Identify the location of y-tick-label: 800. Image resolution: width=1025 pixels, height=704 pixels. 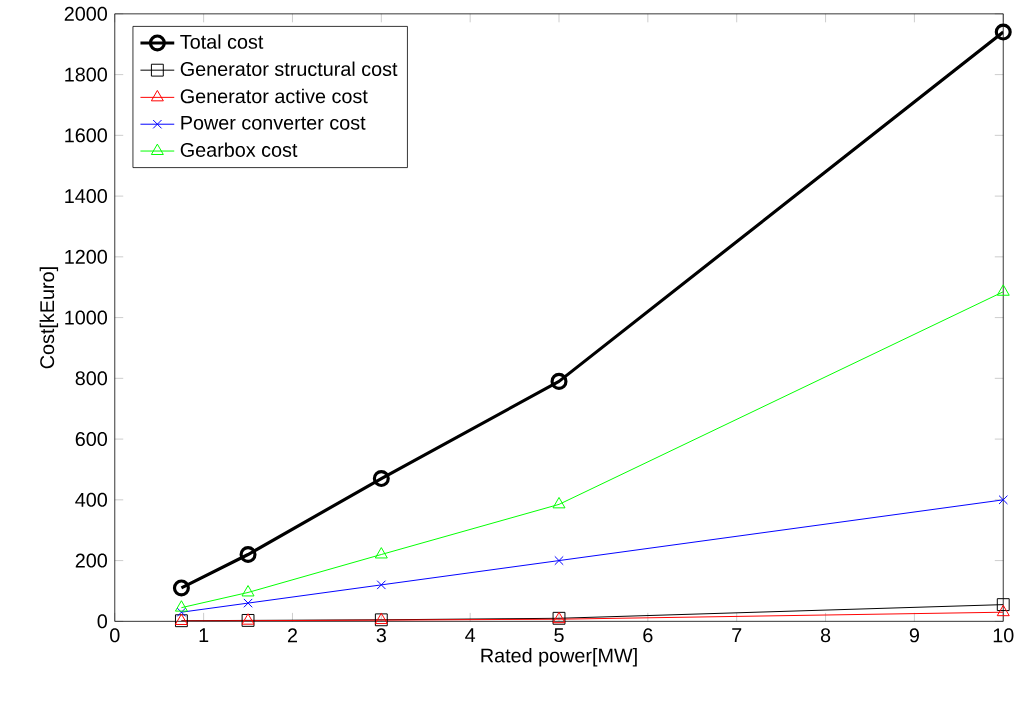
(91, 378).